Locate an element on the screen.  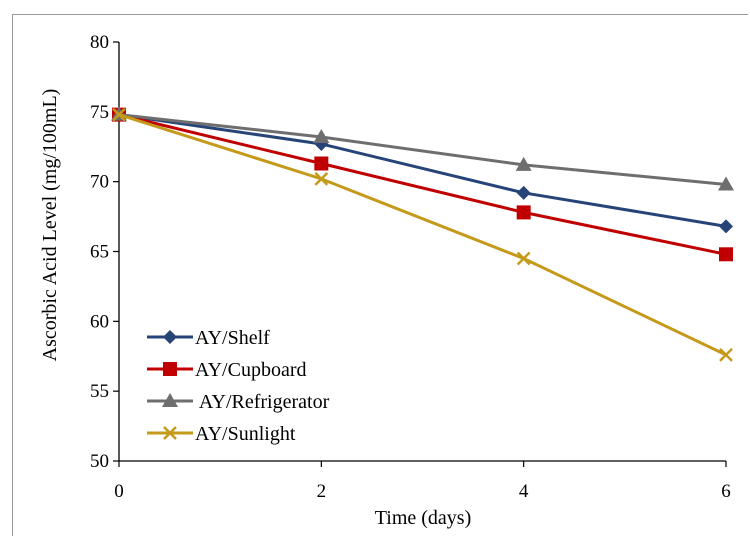
legend-label: AY/Cupboard is located at coordinates (250, 370).